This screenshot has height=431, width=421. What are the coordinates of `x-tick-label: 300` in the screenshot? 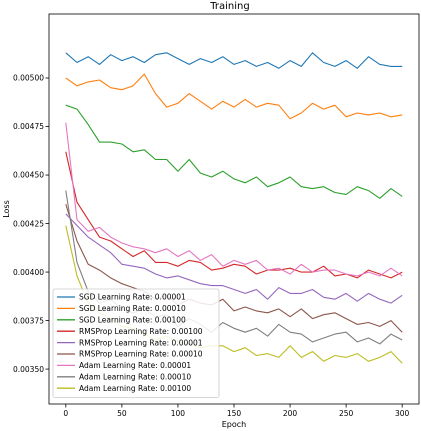 It's located at (402, 413).